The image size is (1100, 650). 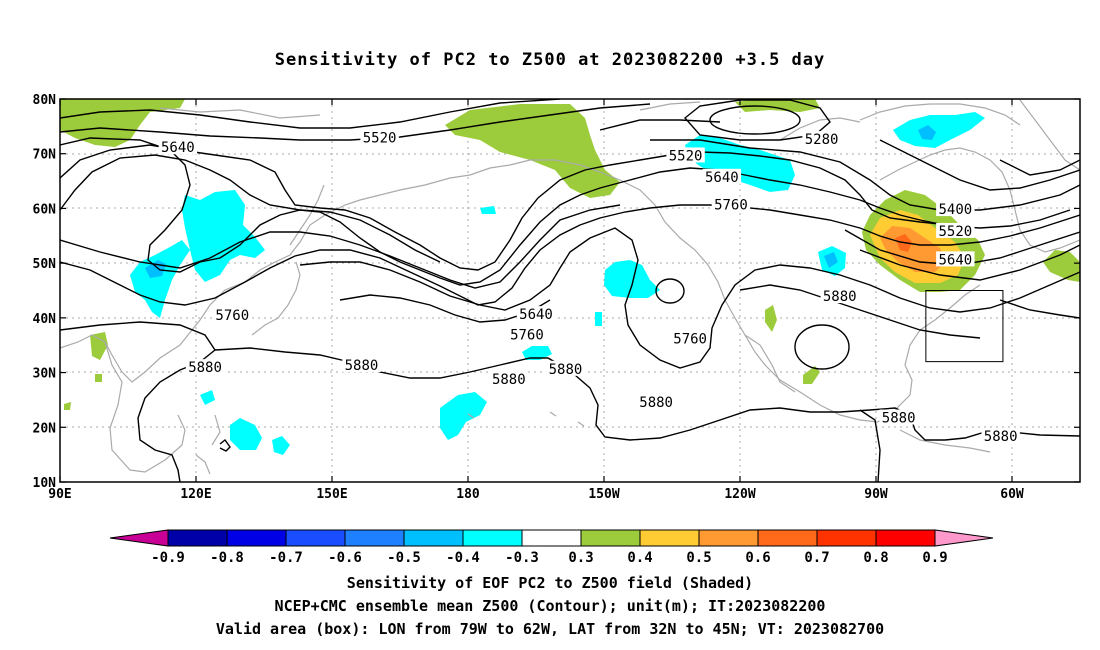 I want to click on colorbar-label: -0.9, so click(x=168, y=558).